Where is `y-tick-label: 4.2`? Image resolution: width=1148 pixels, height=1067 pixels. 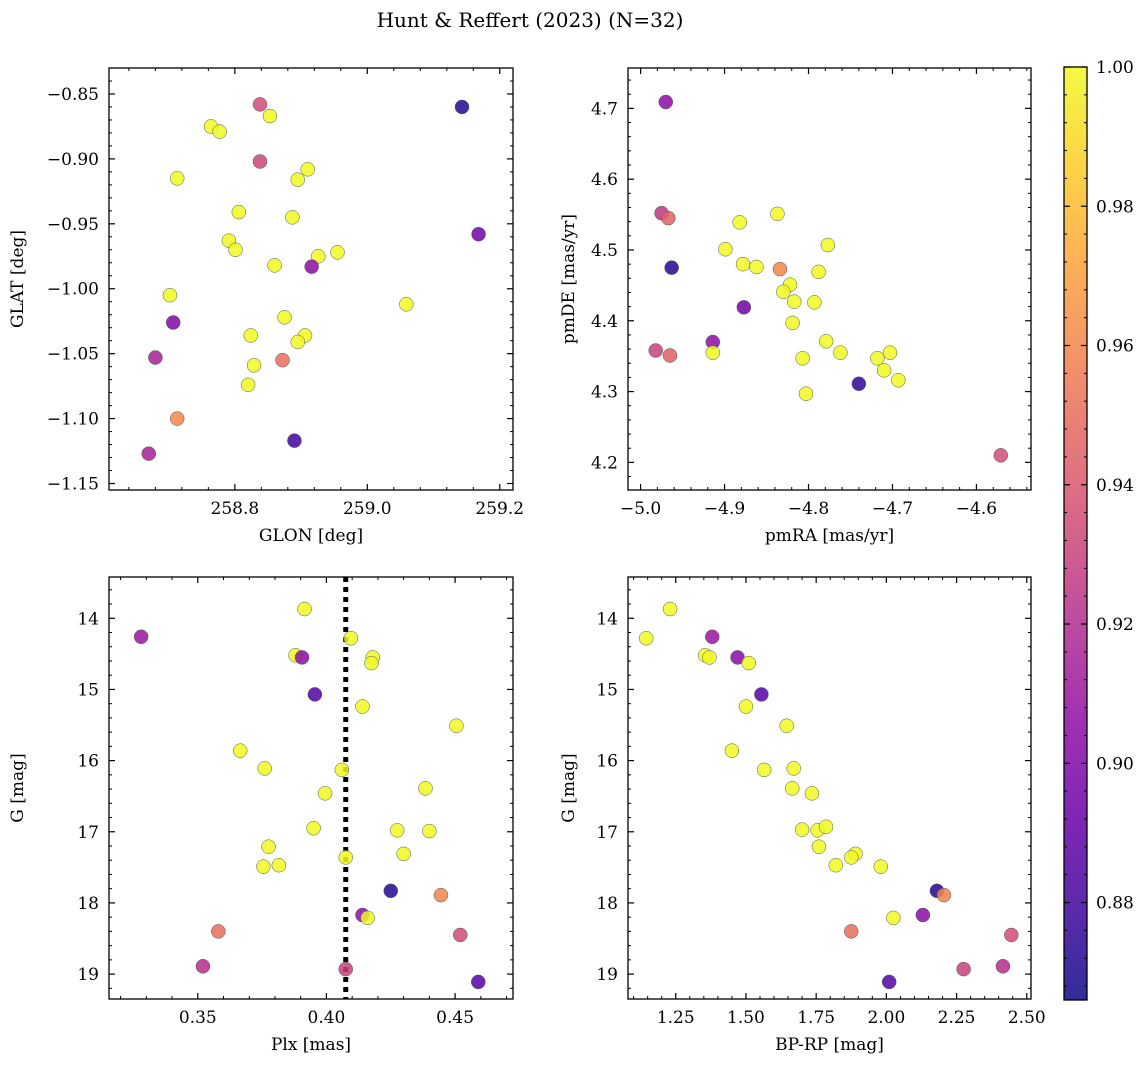
y-tick-label: 4.2 is located at coordinates (604, 463).